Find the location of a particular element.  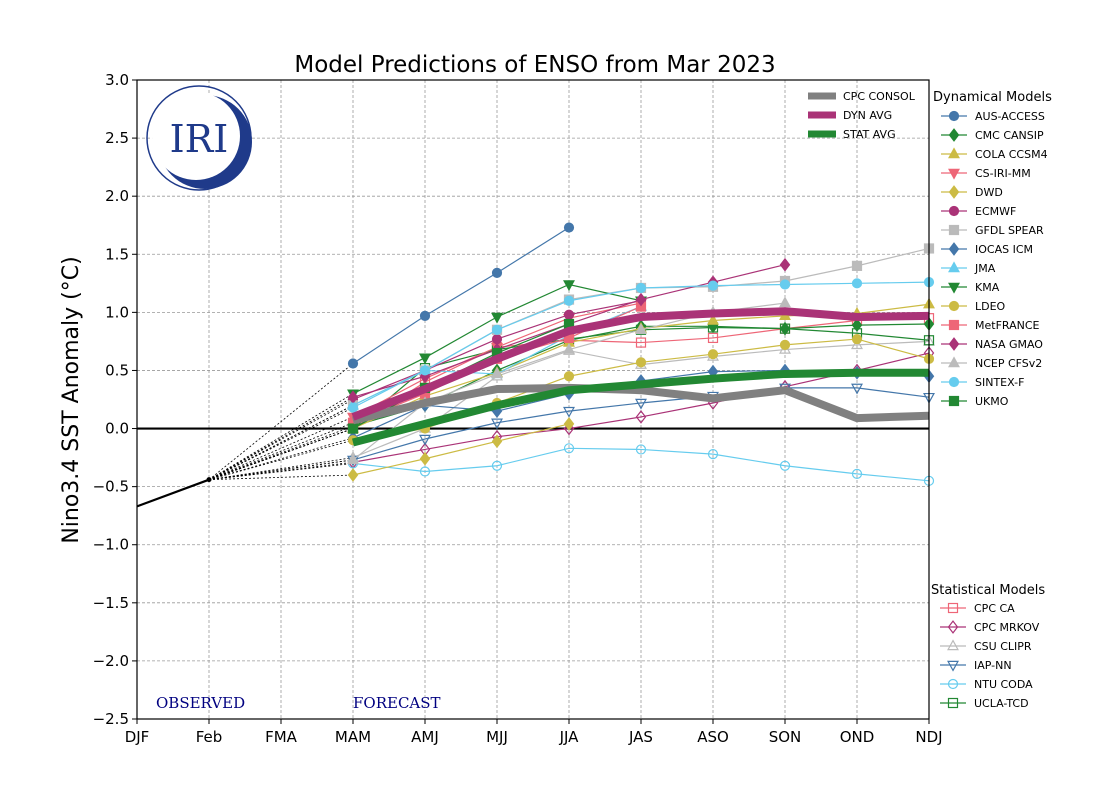

legend-label: IOCAS ICM is located at coordinates (1004, 249).